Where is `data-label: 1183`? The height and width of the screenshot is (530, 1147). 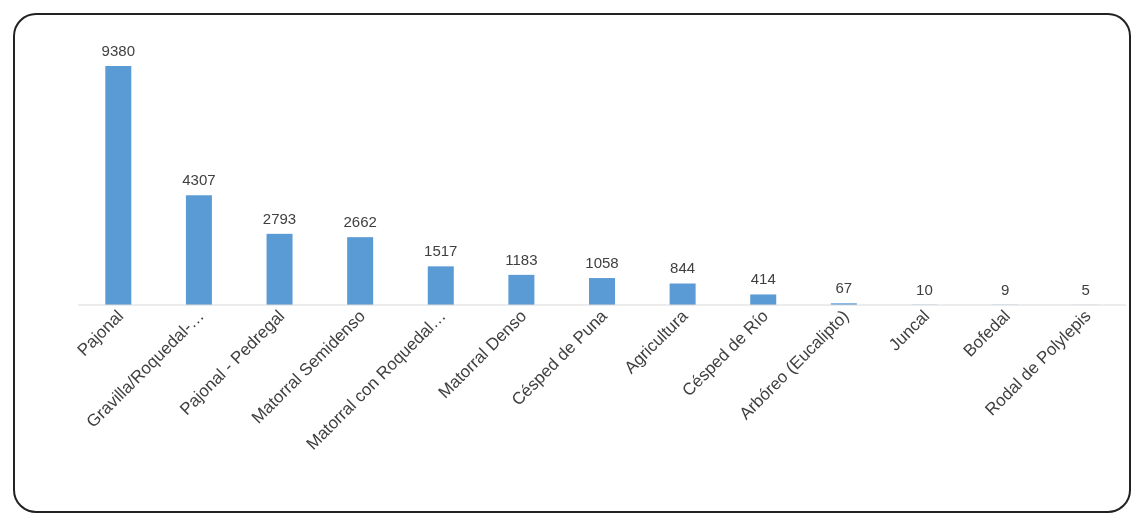 data-label: 1183 is located at coordinates (521, 259).